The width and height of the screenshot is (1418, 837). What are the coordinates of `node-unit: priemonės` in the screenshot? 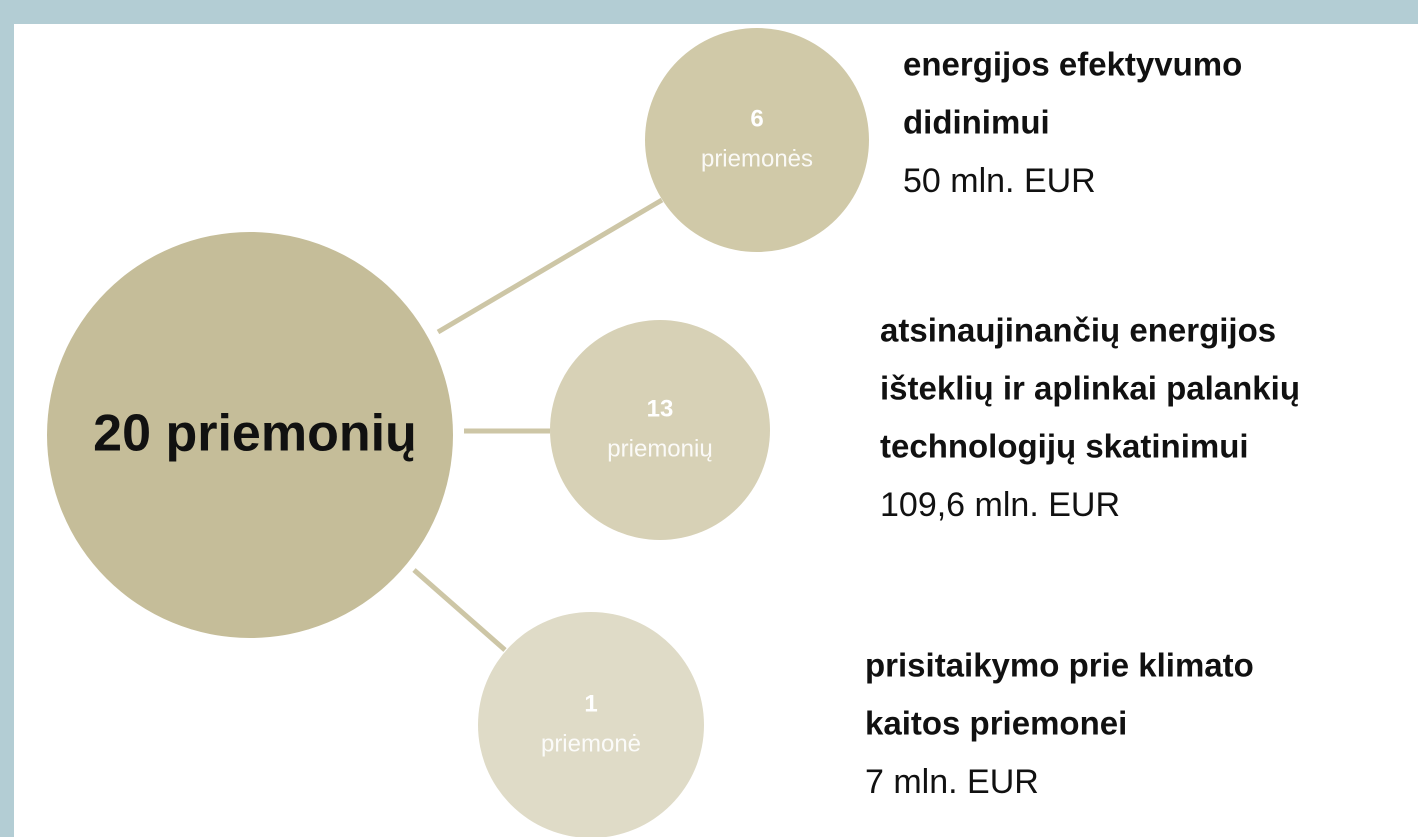 It's located at (757, 158).